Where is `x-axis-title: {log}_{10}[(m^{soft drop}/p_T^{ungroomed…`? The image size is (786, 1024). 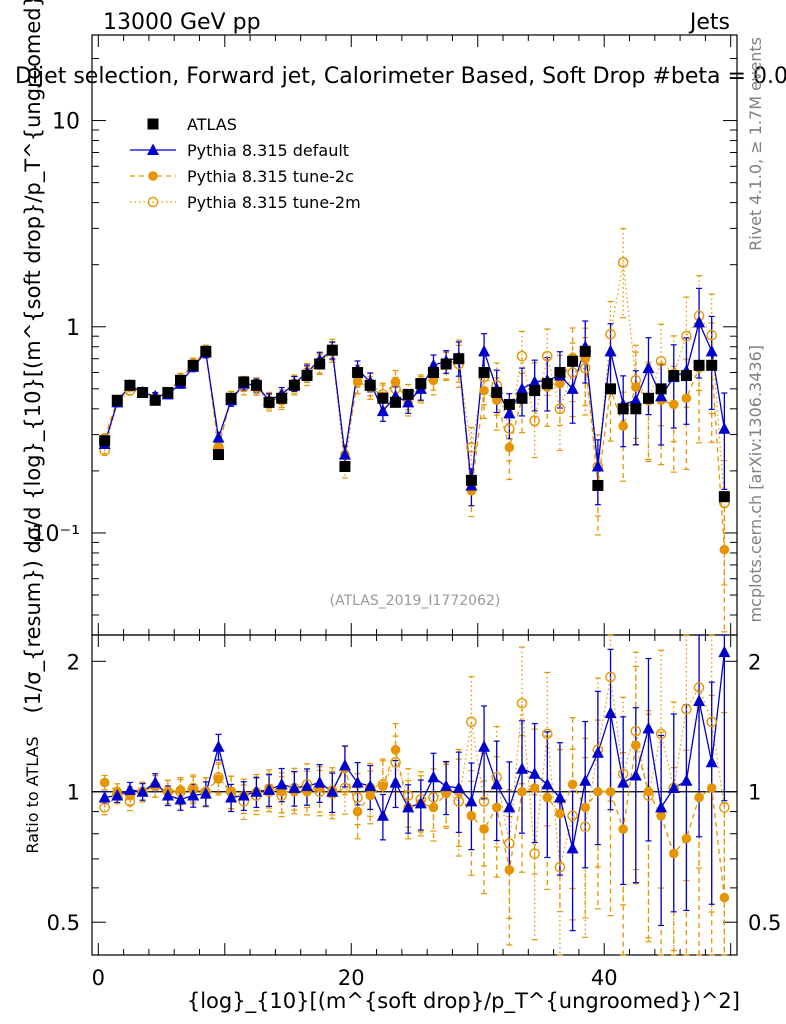 x-axis-title: {log}_{10}[(m^{soft drop}/p_T^{ungroomed… is located at coordinates (463, 1001).